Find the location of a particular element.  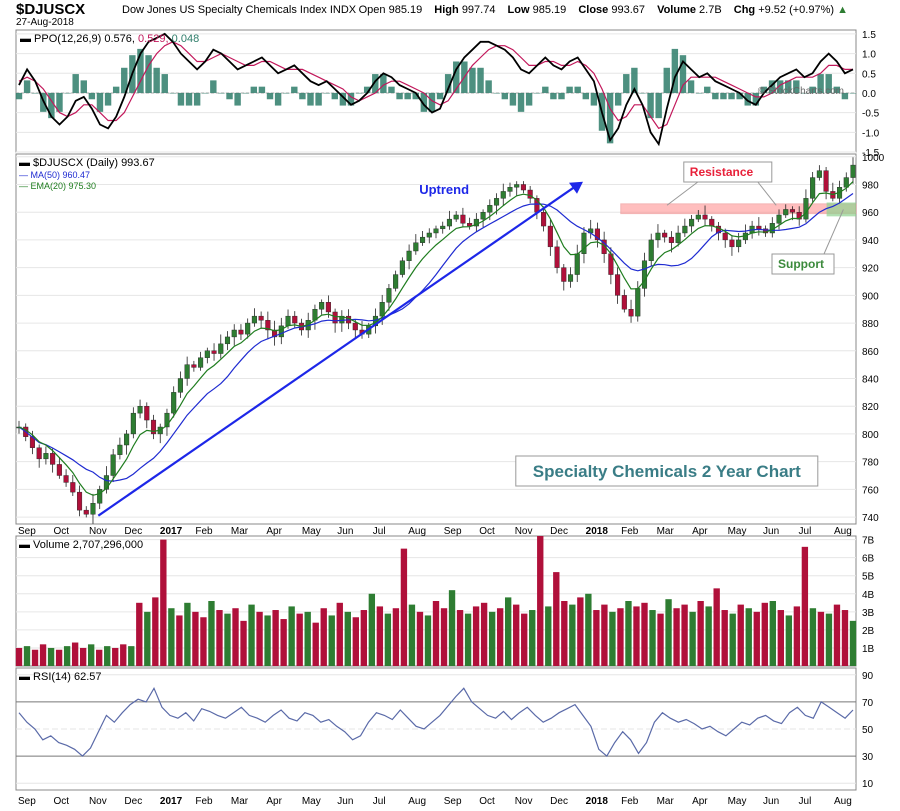

x-axis-label-top: Nov is located at coordinates (98, 531).